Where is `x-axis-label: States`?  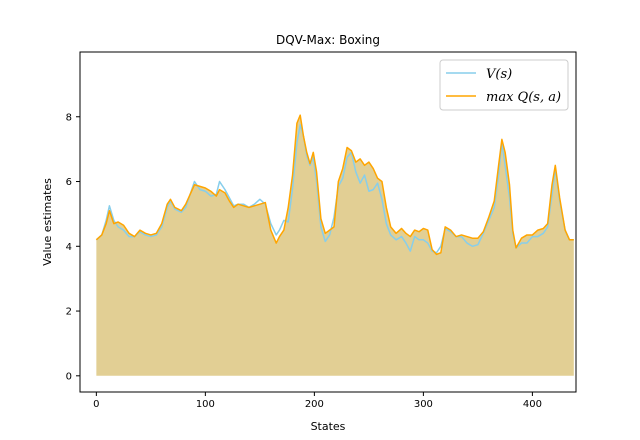
x-axis-label: States is located at coordinates (328, 426).